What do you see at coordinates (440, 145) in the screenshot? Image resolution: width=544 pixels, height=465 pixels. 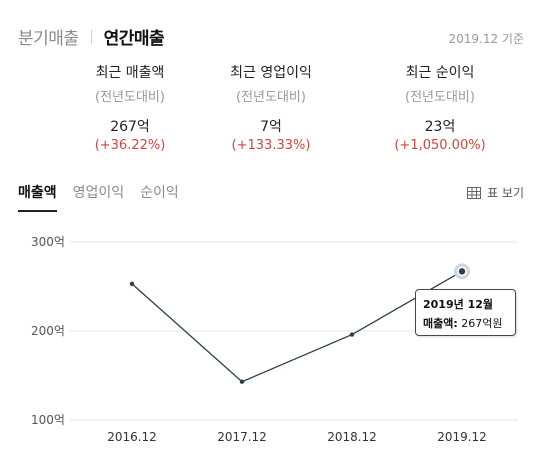 I see `metric-change: (+1,050.00%)` at bounding box center [440, 145].